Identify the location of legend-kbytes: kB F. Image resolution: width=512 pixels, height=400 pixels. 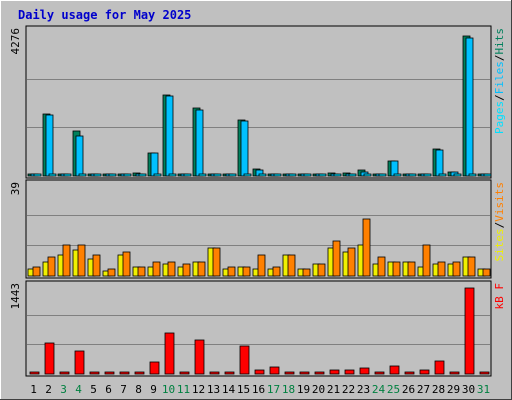
(499, 296).